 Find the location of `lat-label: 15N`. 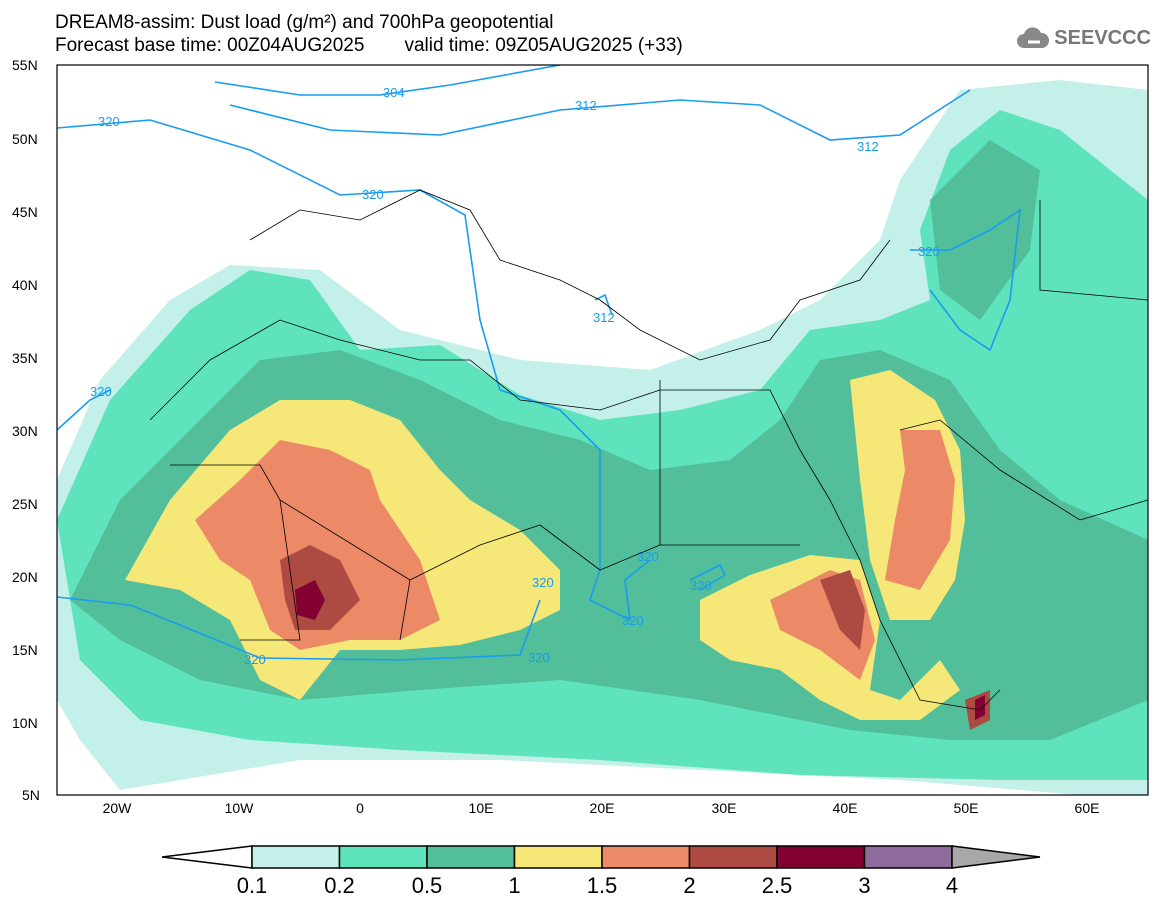

lat-label: 15N is located at coordinates (25, 650).